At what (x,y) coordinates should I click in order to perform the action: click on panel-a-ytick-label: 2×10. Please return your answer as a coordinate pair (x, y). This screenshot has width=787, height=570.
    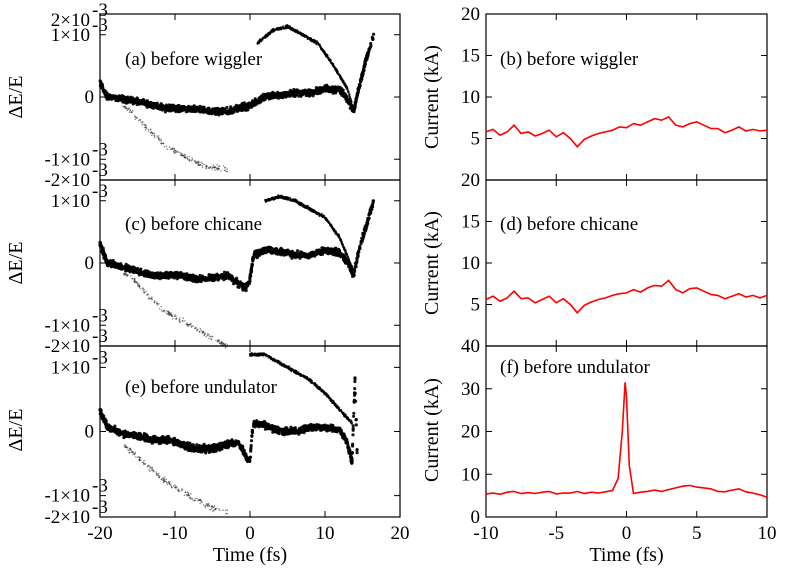
    Looking at the image, I should click on (70, 20).